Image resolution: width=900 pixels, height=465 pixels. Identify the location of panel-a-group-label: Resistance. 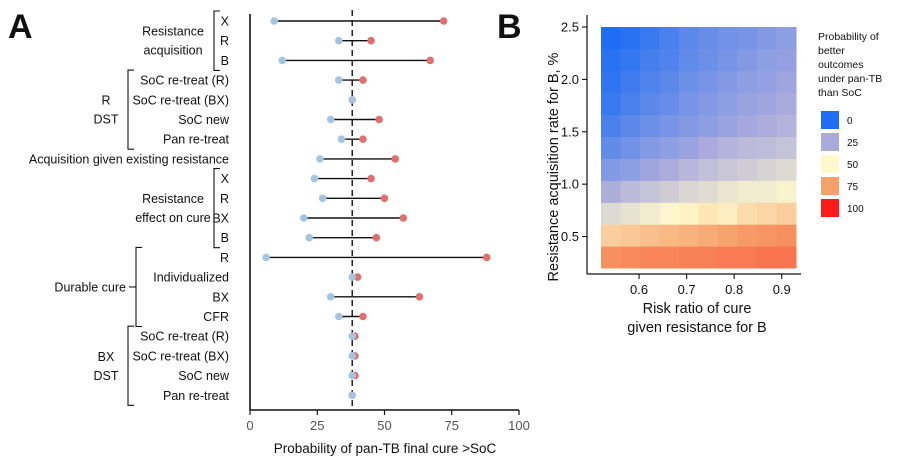
(173, 199).